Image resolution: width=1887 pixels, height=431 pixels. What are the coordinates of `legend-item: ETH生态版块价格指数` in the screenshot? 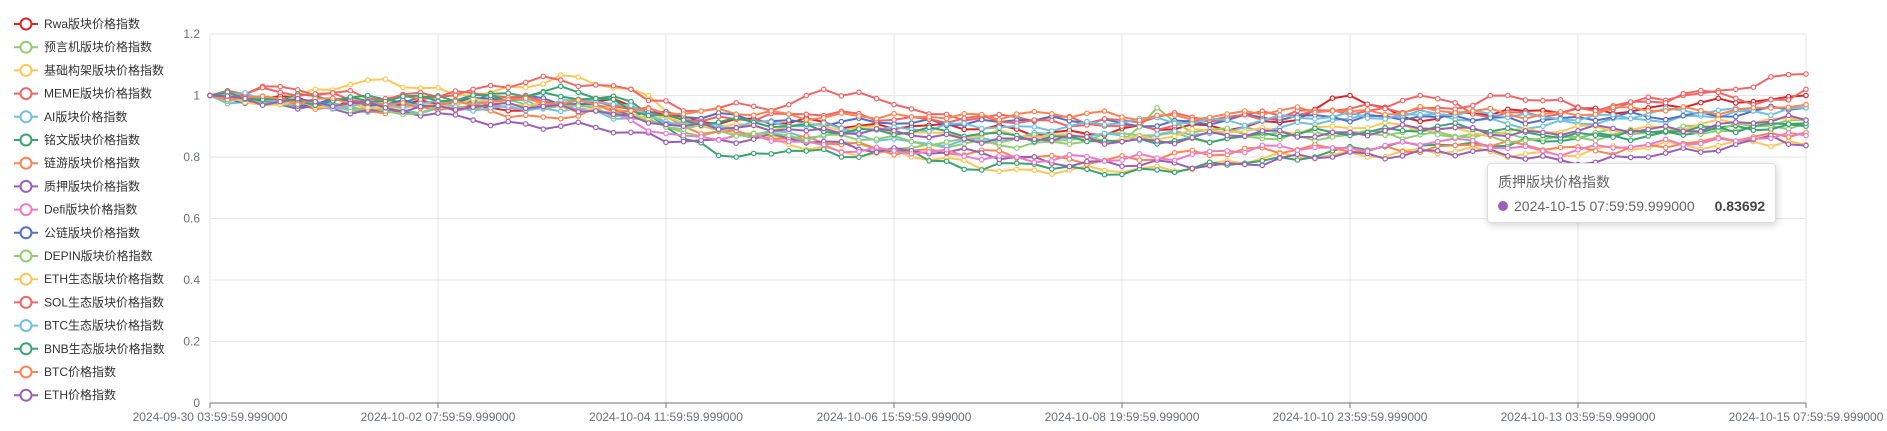 It's located at (89, 278).